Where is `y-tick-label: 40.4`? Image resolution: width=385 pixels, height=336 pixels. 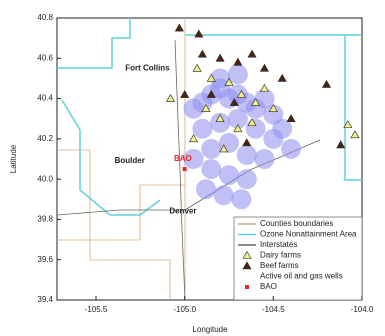 y-tick-label: 40.4 is located at coordinates (45, 98).